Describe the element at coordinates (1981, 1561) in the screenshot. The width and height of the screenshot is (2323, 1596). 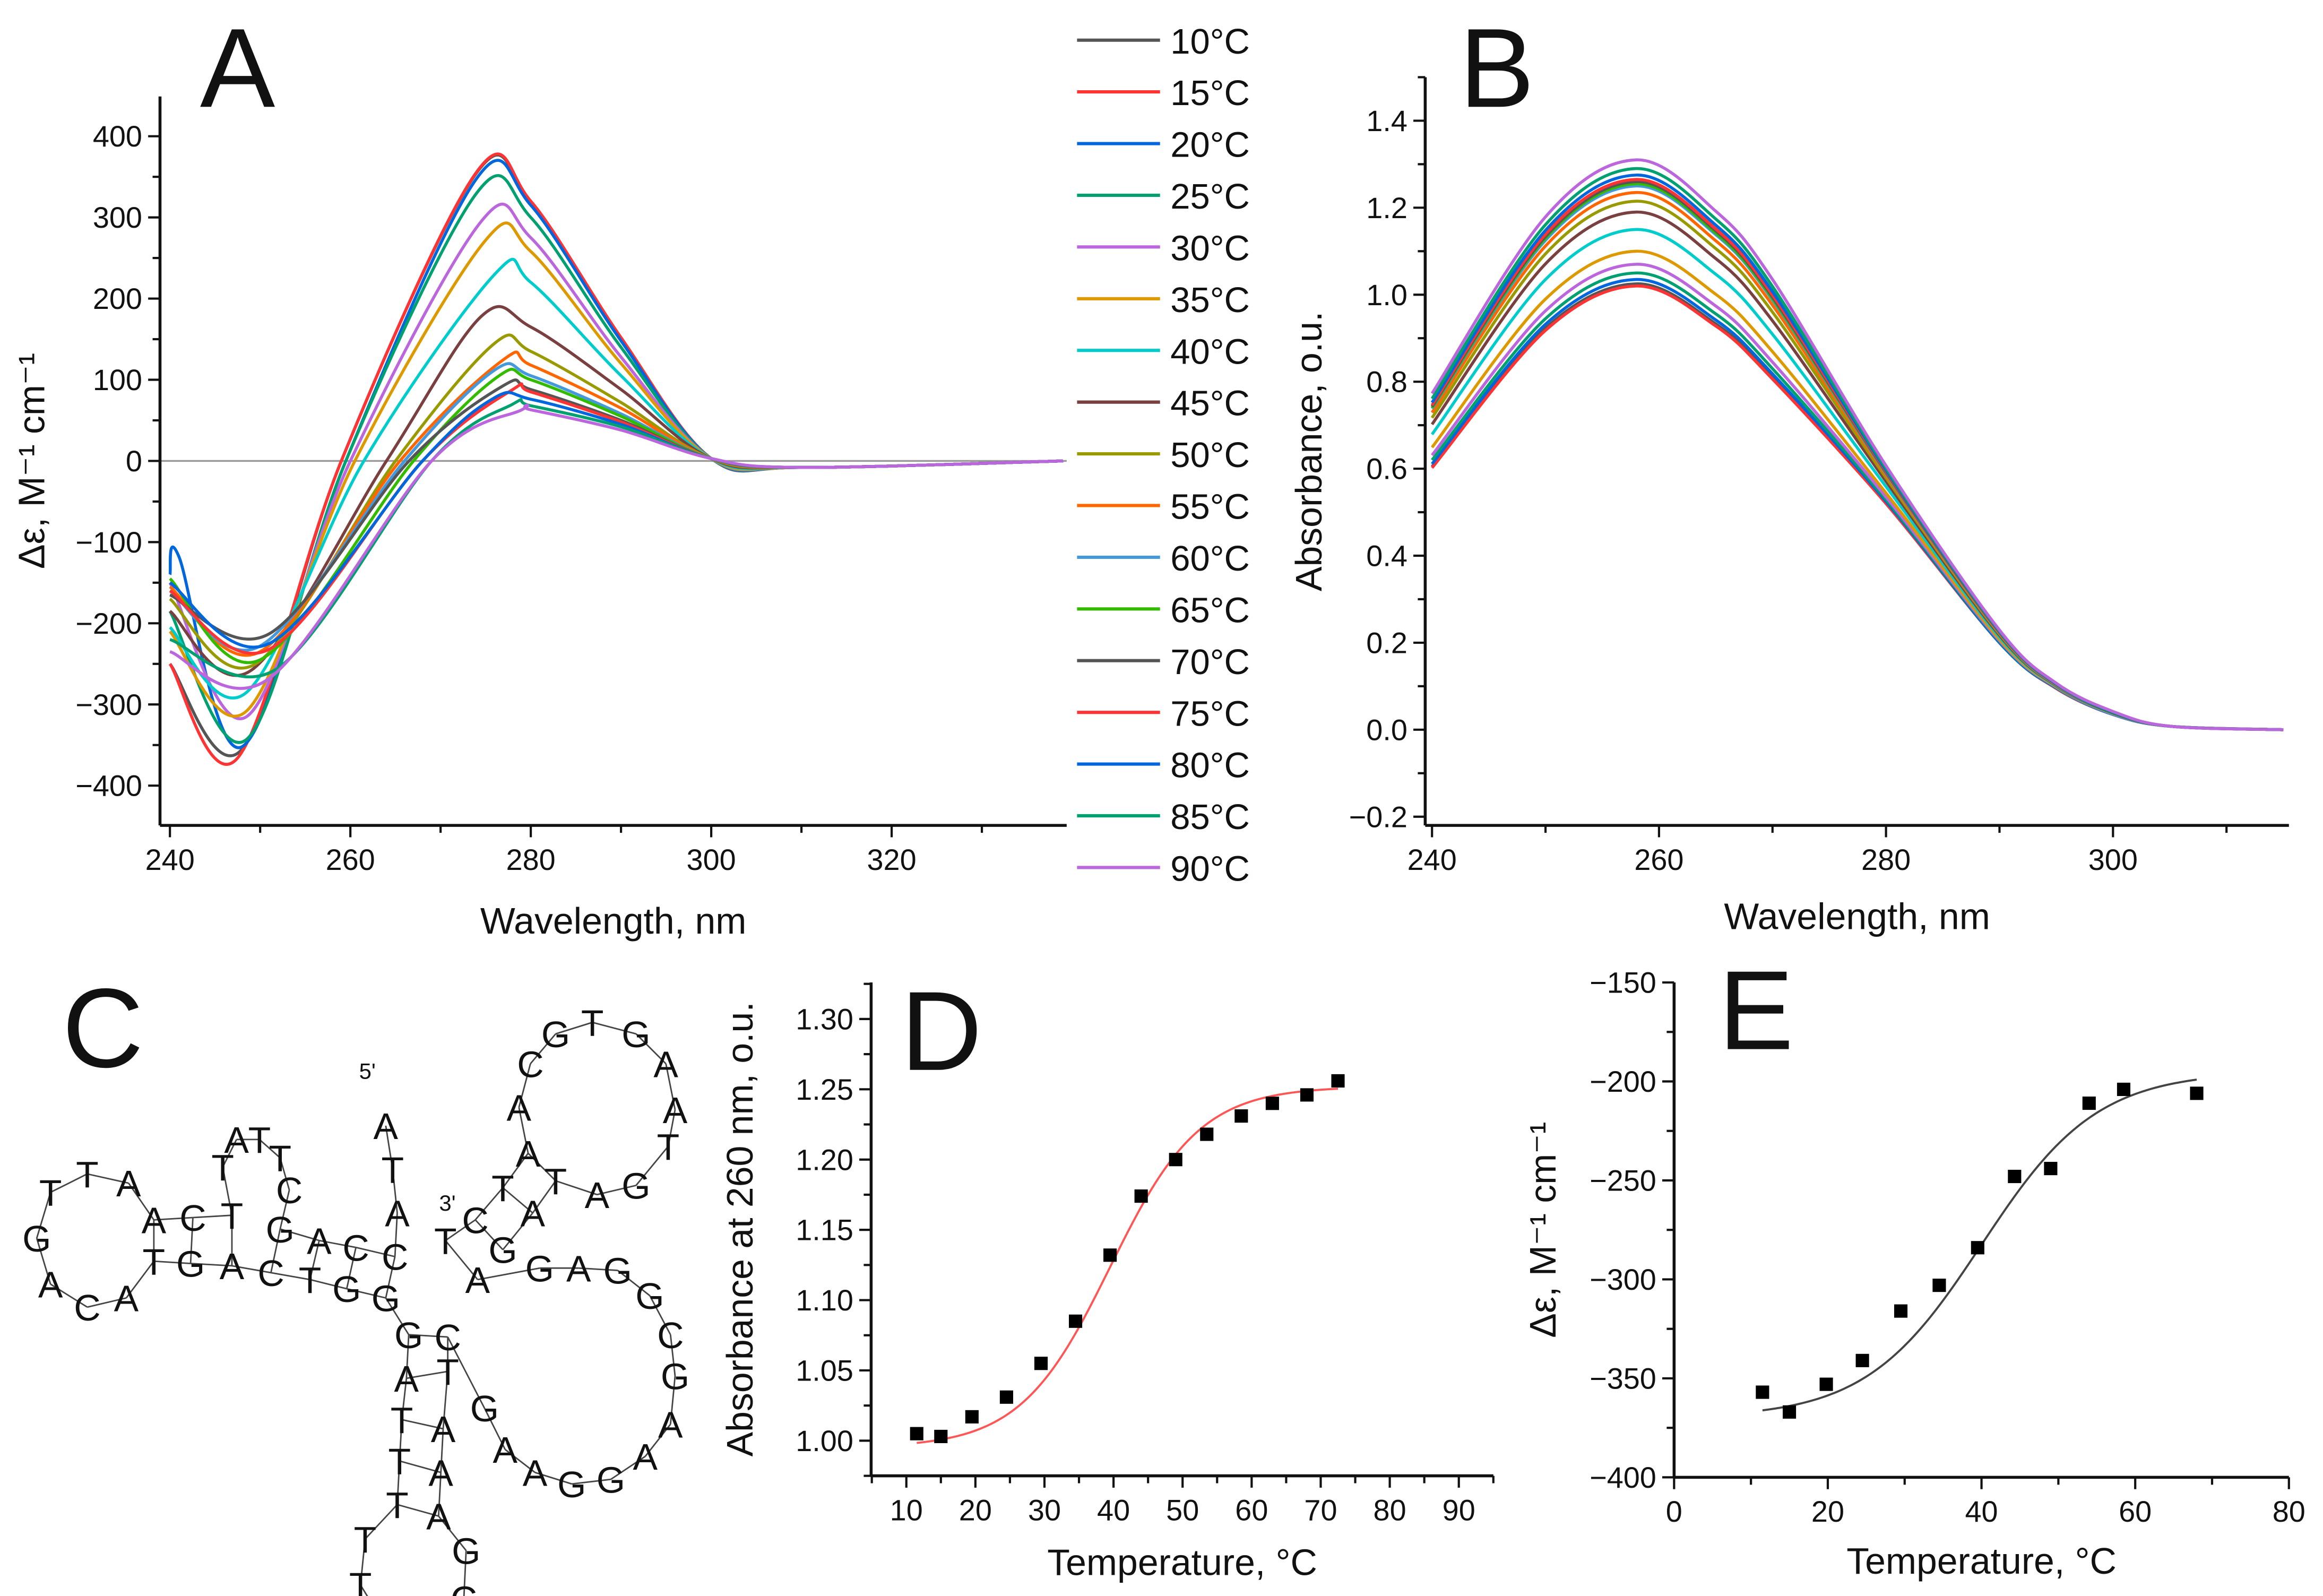
I see `x-axis-label: Temperature, °C` at that location.